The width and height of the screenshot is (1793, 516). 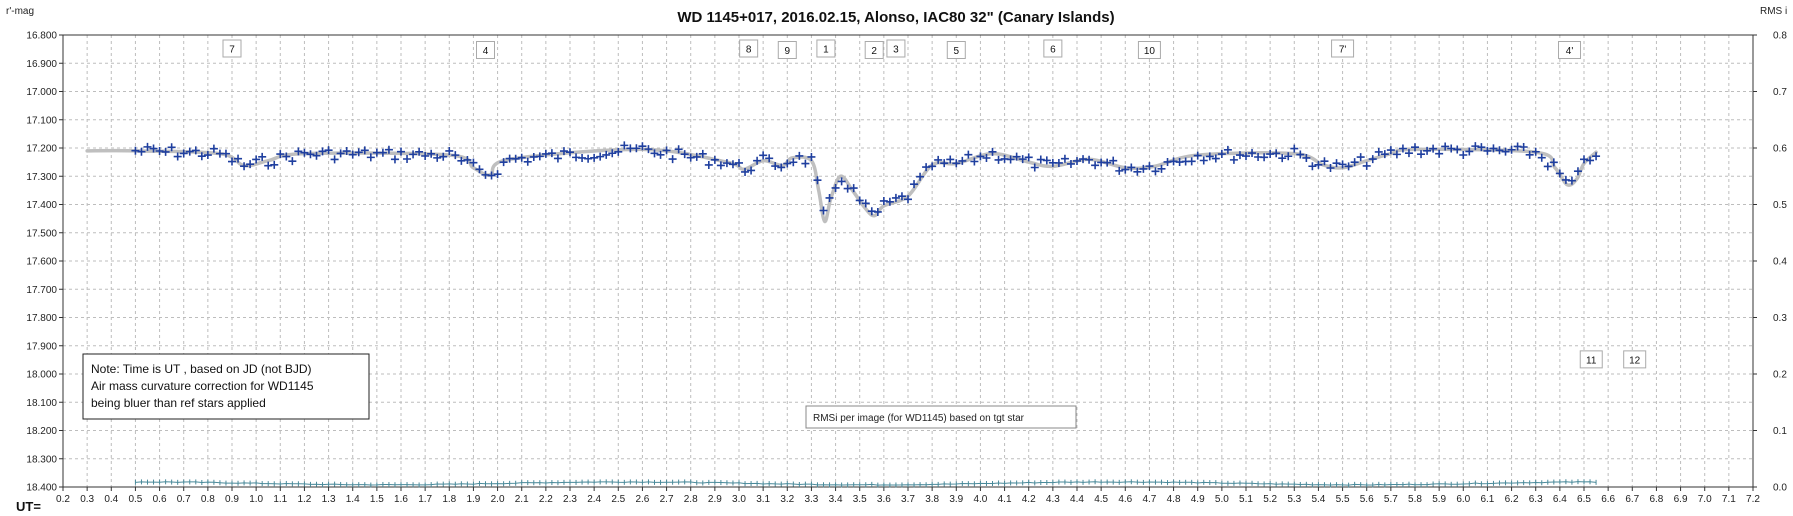 I want to click on x-tick-label: 6.0, so click(x=1463, y=499).